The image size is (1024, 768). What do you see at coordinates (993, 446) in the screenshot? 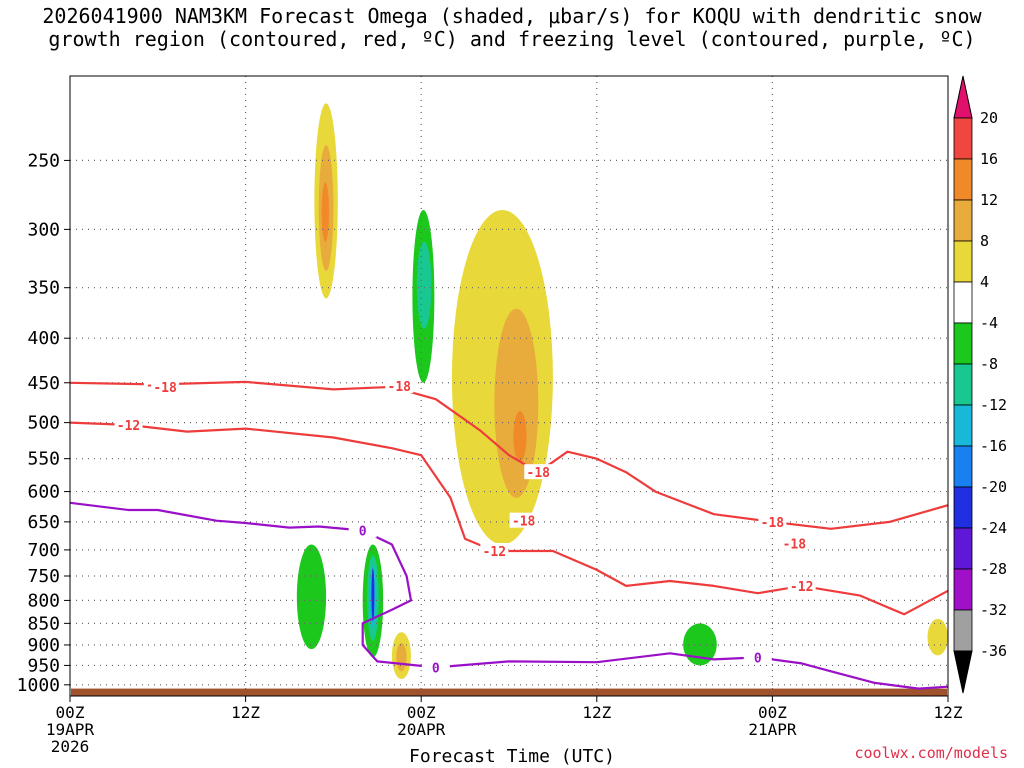
I see `colorbar-label: -16` at bounding box center [993, 446].